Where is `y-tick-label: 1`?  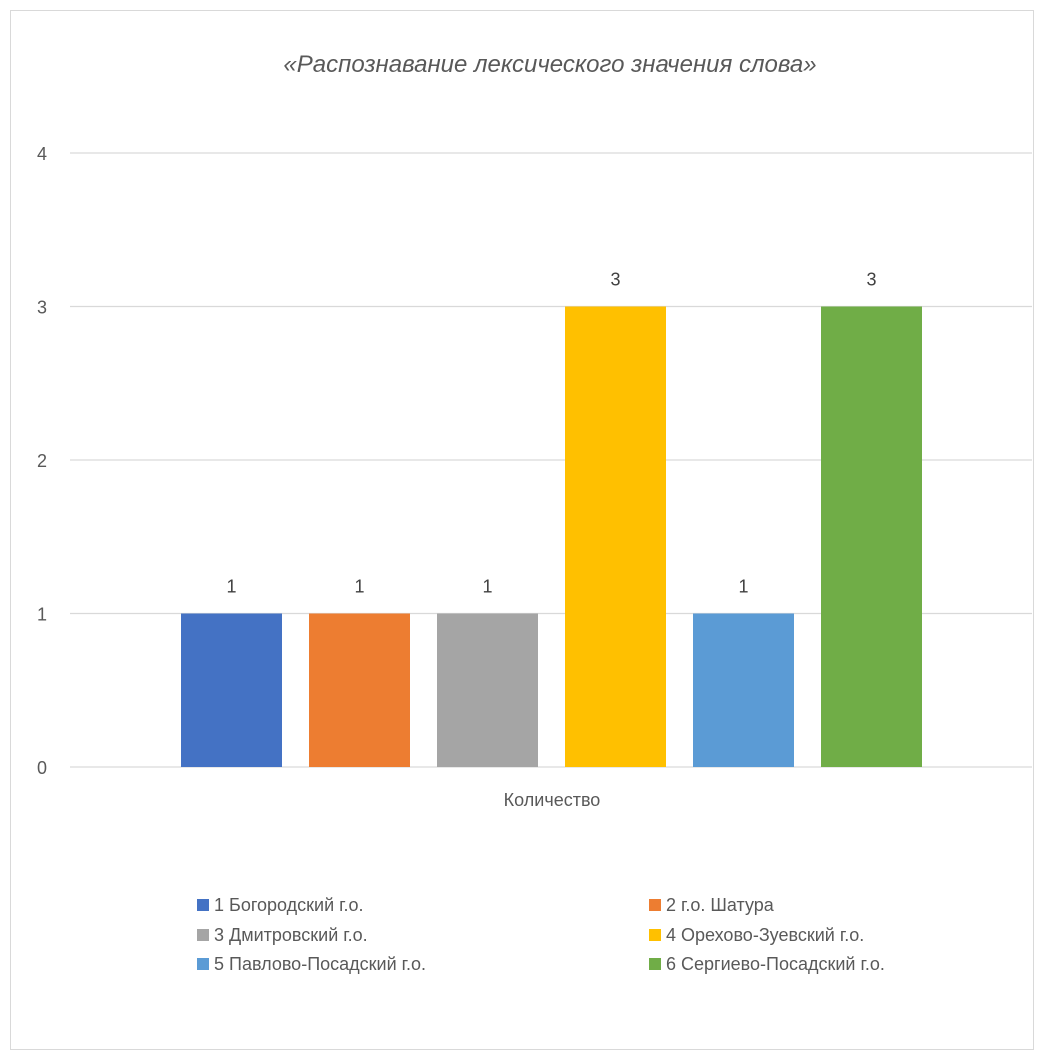 y-tick-label: 1 is located at coordinates (42, 615).